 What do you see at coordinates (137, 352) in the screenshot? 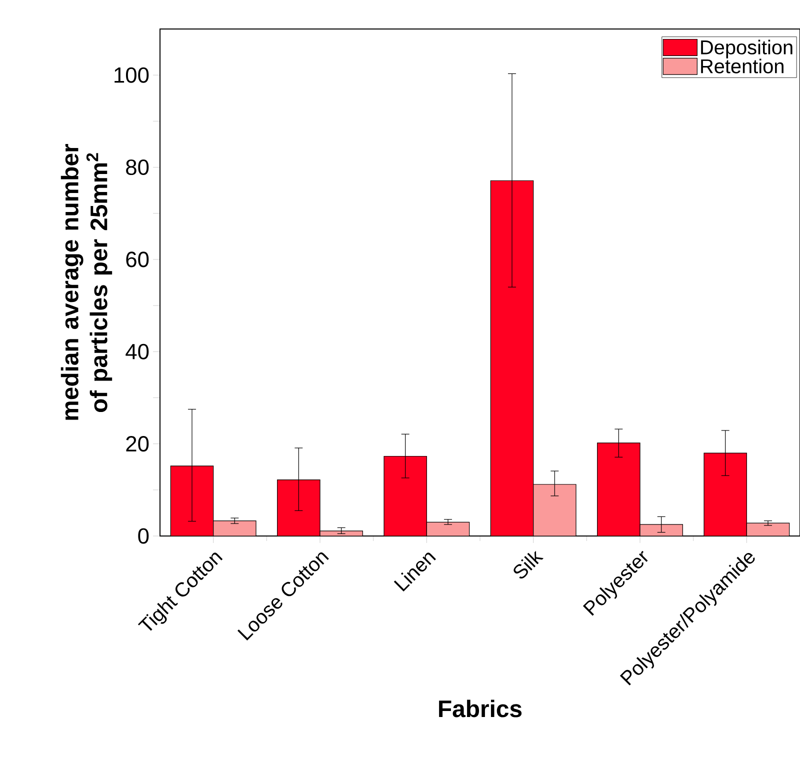
I see `y-tick-label: 40` at bounding box center [137, 352].